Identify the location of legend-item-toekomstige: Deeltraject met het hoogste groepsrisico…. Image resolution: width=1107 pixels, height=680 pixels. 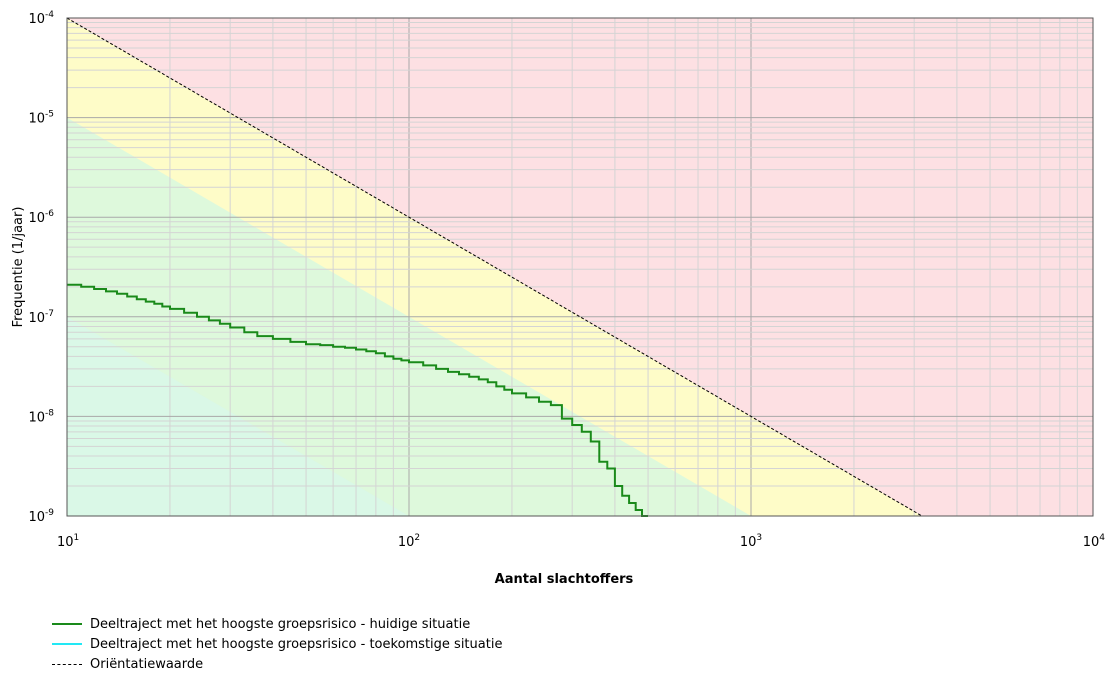
(277, 644).